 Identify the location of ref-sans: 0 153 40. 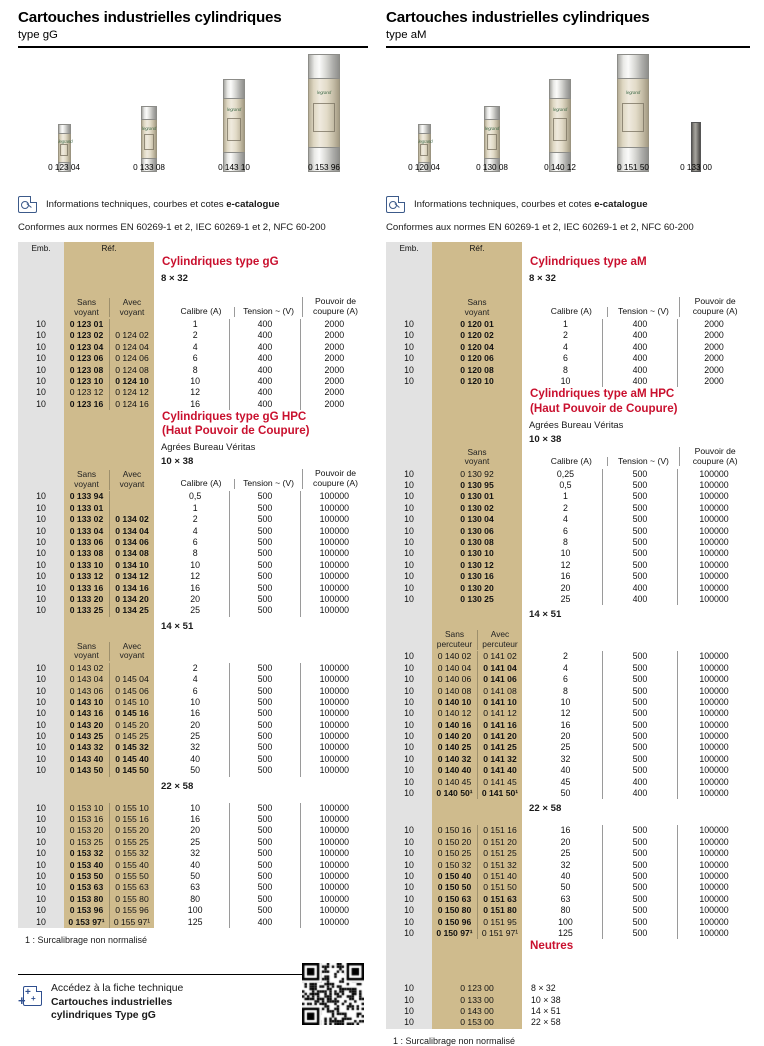
(86, 864).